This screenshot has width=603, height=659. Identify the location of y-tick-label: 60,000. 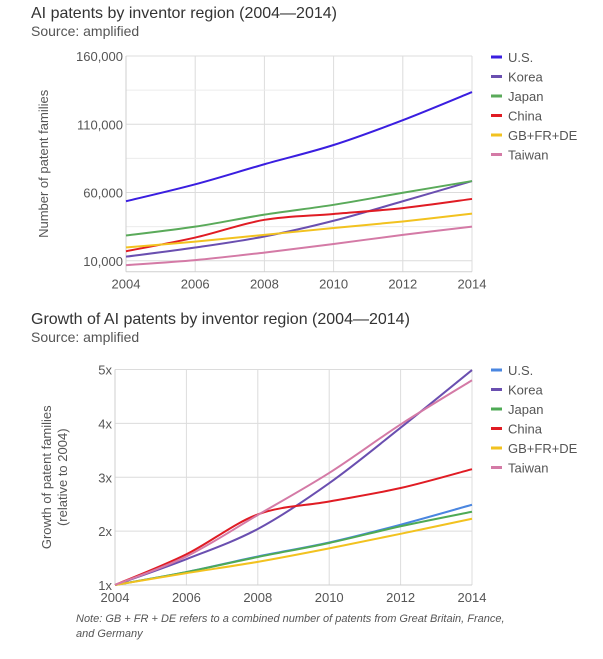
(103, 193).